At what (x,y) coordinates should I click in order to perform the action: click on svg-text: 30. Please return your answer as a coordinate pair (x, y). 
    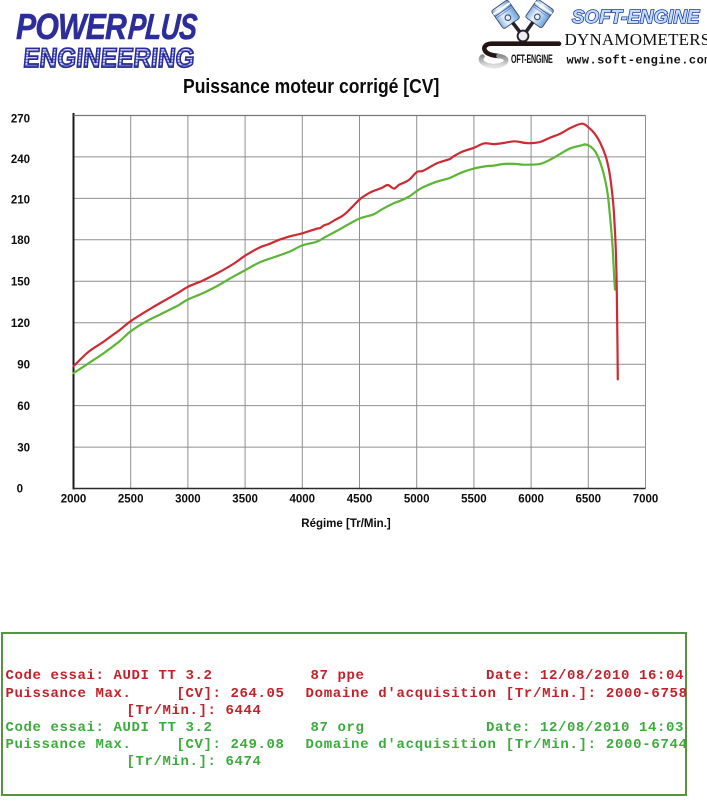
    Looking at the image, I should click on (23, 448).